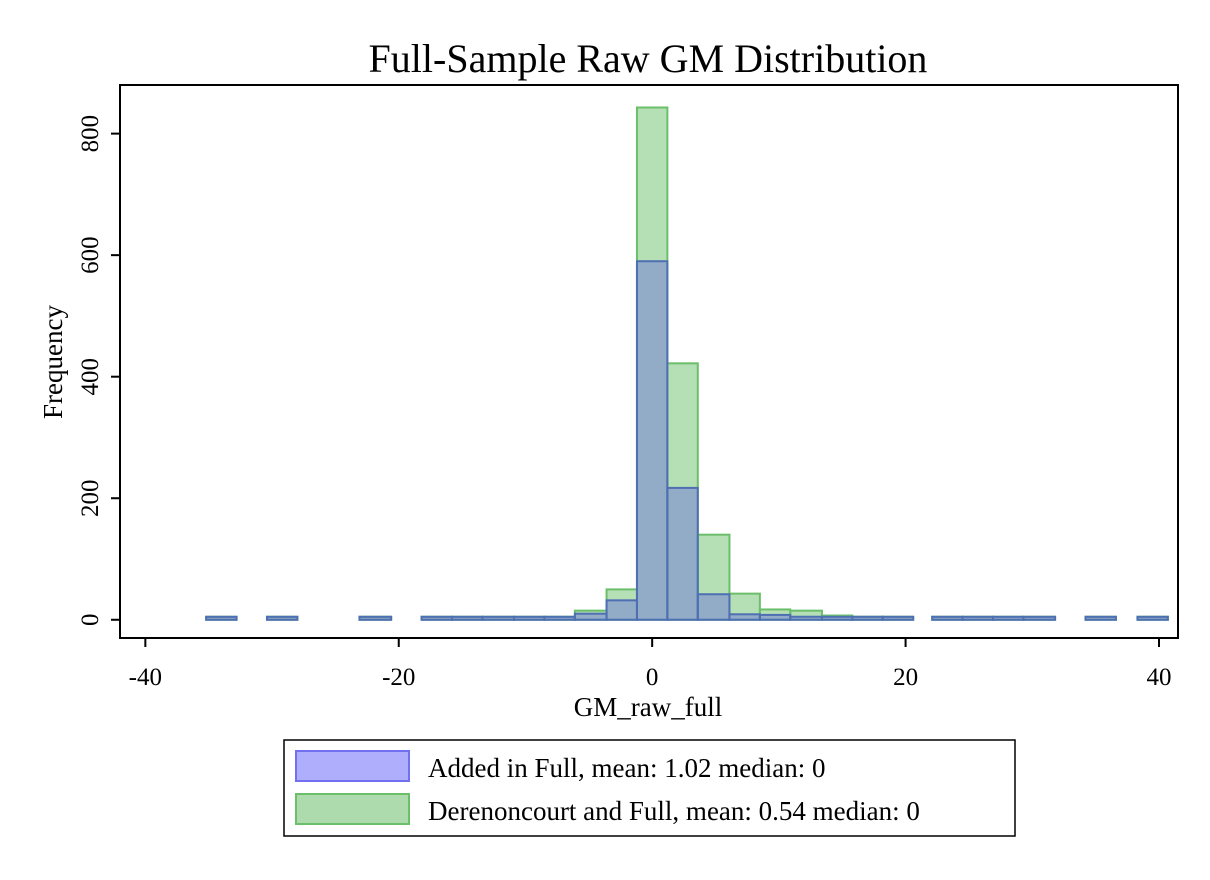 This screenshot has height=880, width=1210. I want to click on y-axis-title: Frequency, so click(53, 362).